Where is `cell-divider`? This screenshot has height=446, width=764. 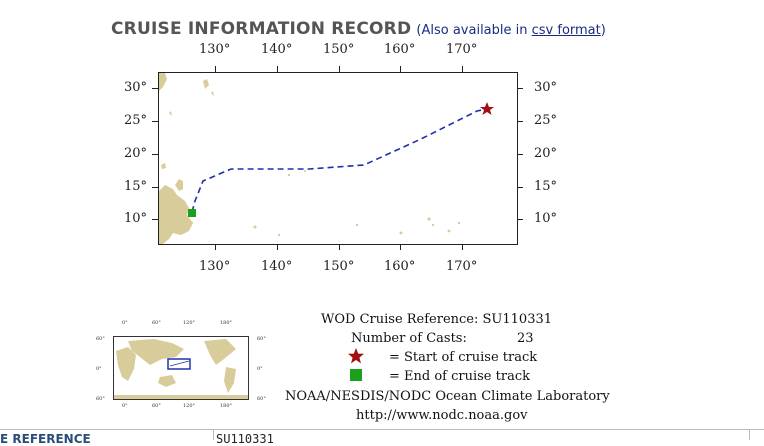 cell-divider is located at coordinates (213, 435).